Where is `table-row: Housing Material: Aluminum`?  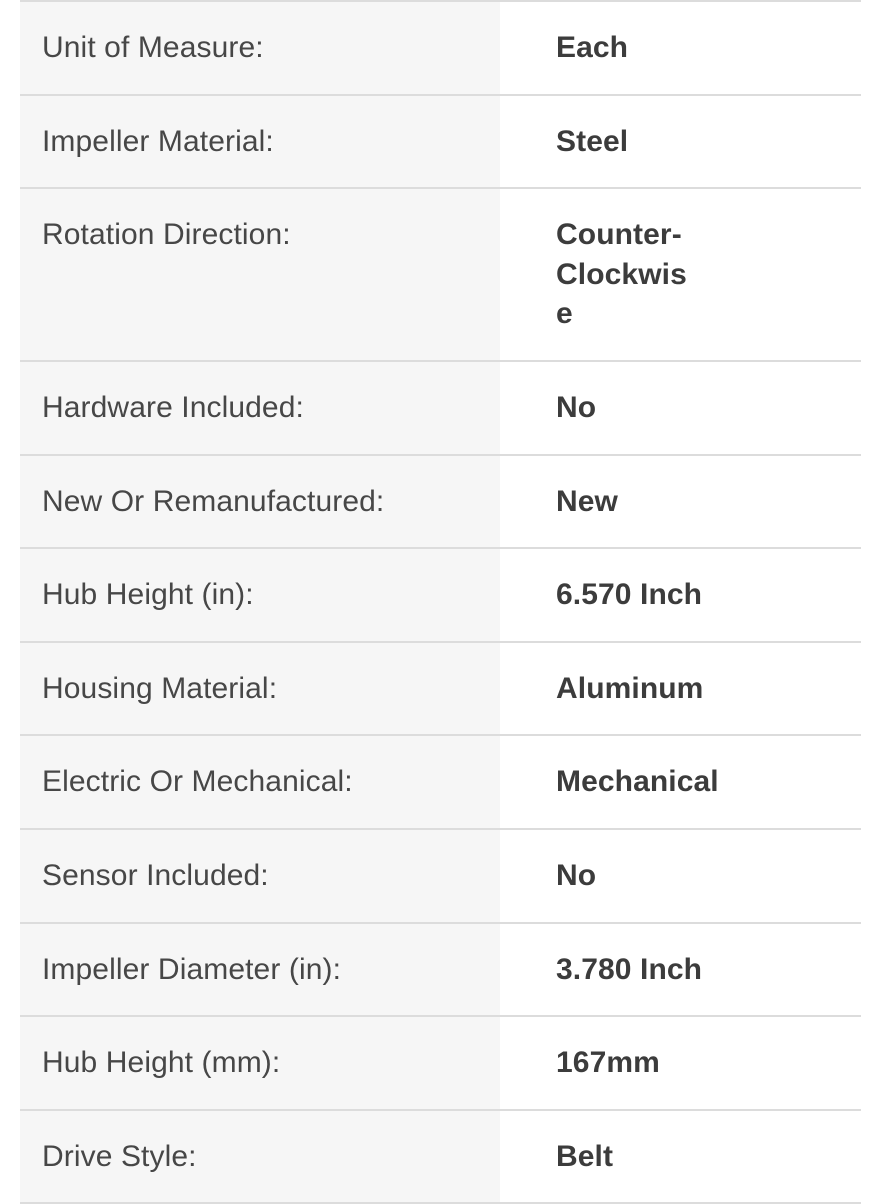 table-row: Housing Material: Aluminum is located at coordinates (440, 687).